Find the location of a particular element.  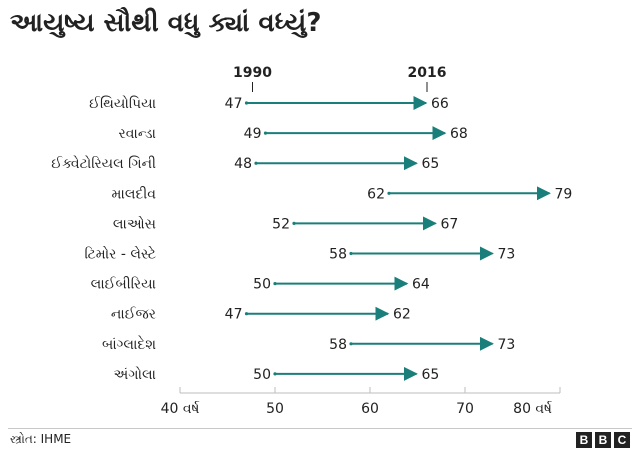

category-label: લાઓસ is located at coordinates (134, 223).